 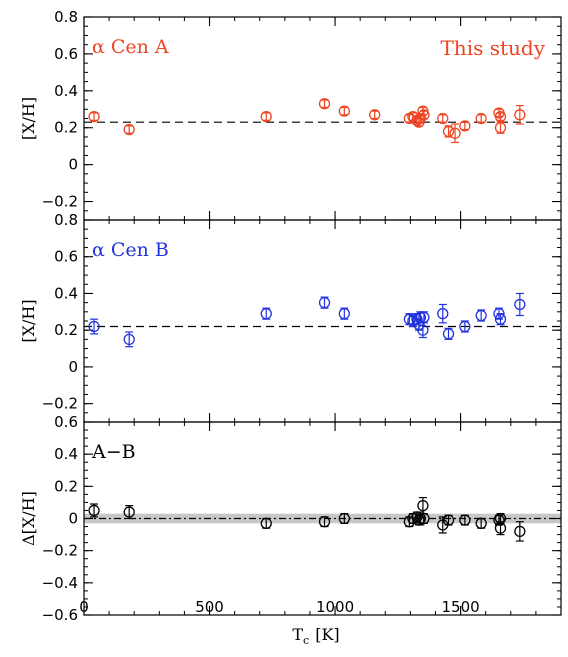 I want to click on panel-note: This study, so click(x=492, y=48).